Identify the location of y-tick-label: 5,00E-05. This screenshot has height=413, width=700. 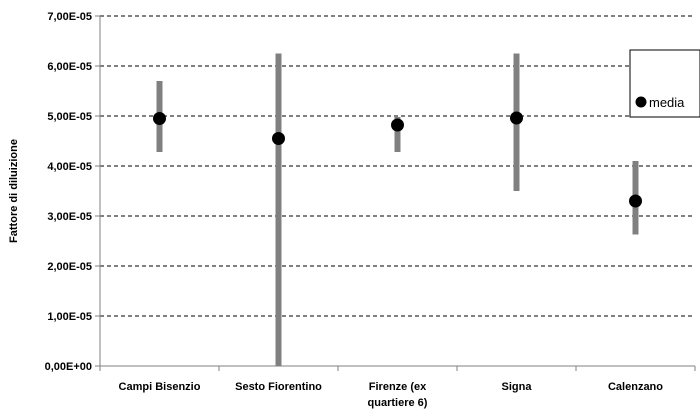
(69, 117).